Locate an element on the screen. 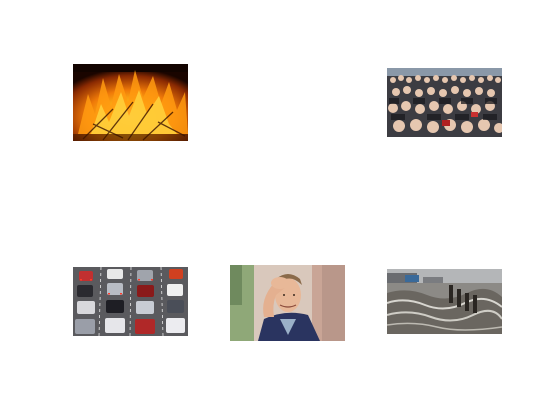  flooded-street-image is located at coordinates (444, 301).